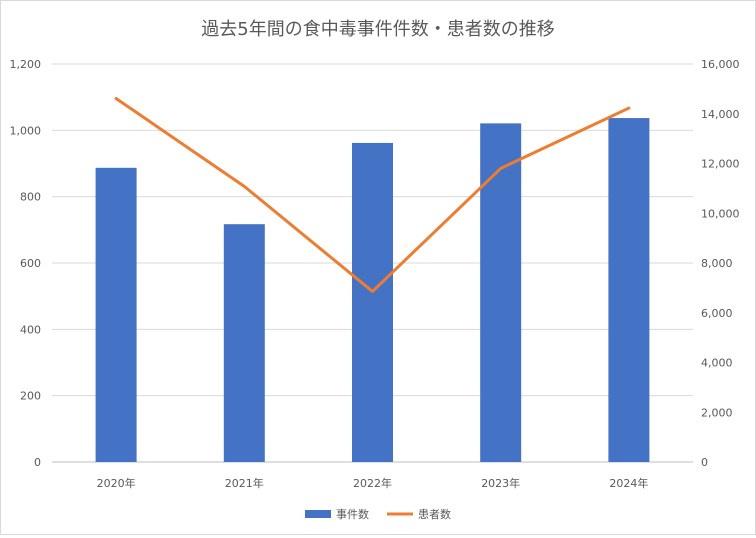 The image size is (756, 538). Describe the element at coordinates (30, 396) in the screenshot. I see `y-left-tick-label: 200` at that location.